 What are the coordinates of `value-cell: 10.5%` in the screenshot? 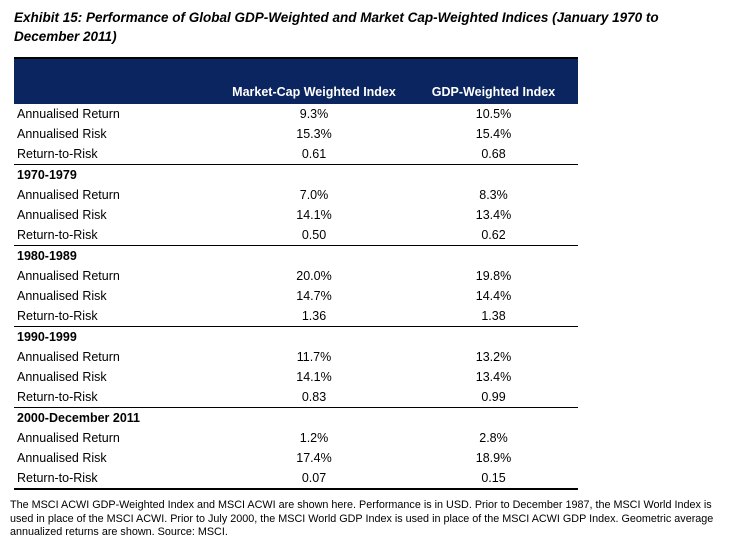 It's located at (493, 114).